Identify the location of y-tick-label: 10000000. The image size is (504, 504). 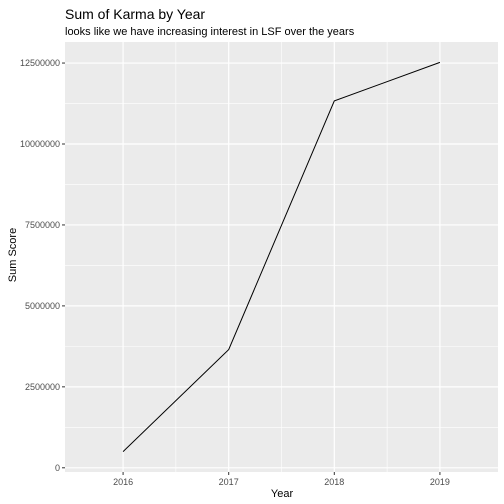
(40, 144).